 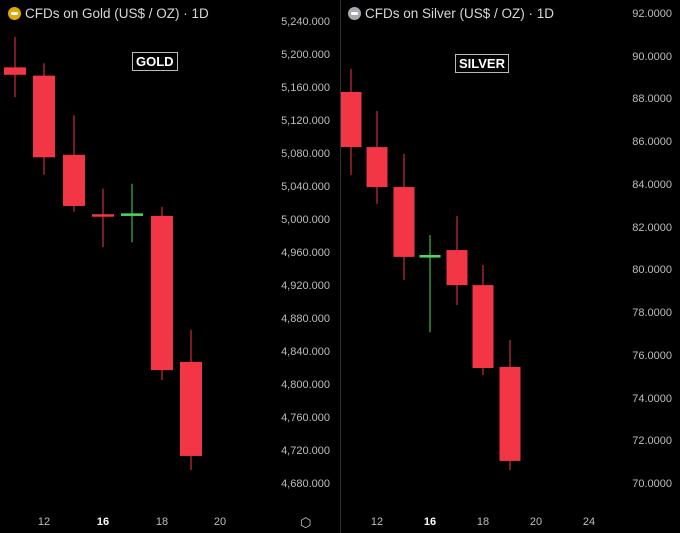 What do you see at coordinates (306, 522) in the screenshot?
I see `hexagon-settings-icon: ⬡` at bounding box center [306, 522].